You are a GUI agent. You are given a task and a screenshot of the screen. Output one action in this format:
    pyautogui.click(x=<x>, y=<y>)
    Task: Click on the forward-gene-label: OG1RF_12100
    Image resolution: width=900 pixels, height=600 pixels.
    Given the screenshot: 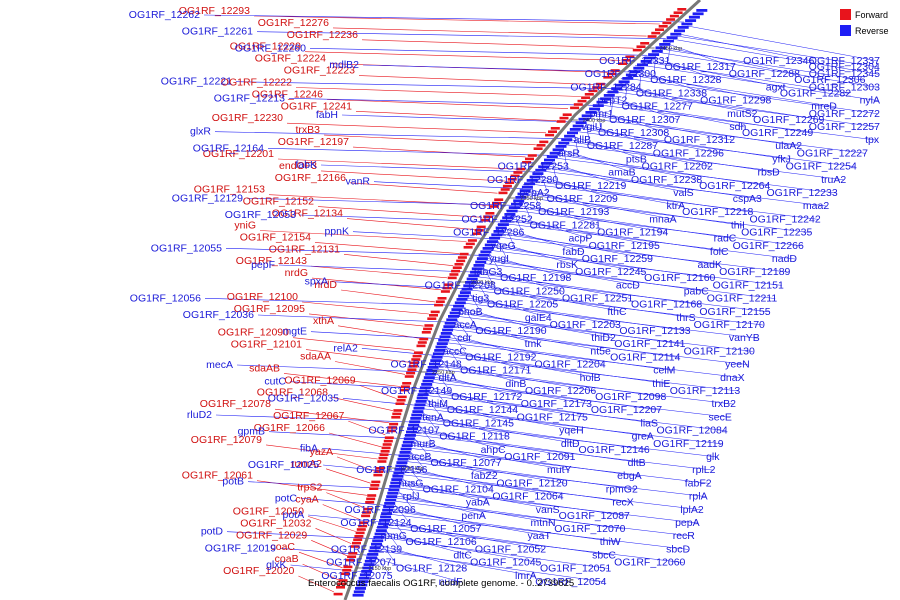 What is the action you would take?
    pyautogui.click(x=262, y=297)
    